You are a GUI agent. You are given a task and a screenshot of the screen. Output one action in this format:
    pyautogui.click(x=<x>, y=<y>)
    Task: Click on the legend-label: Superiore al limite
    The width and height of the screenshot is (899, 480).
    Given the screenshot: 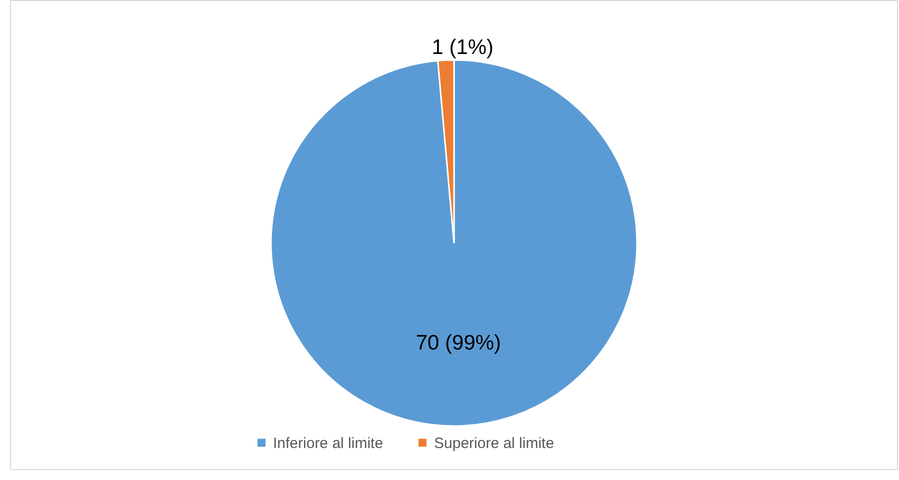 What is the action you would take?
    pyautogui.click(x=494, y=443)
    